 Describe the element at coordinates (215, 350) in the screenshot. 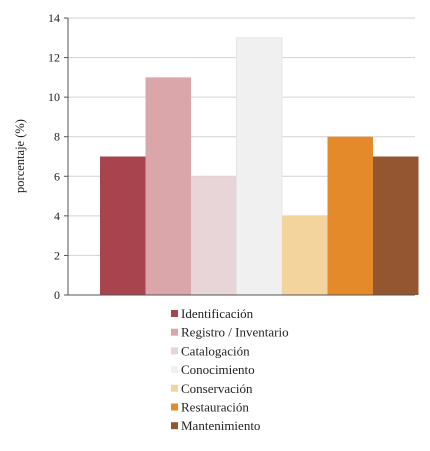

I see `legend-label: Catalogación` at that location.